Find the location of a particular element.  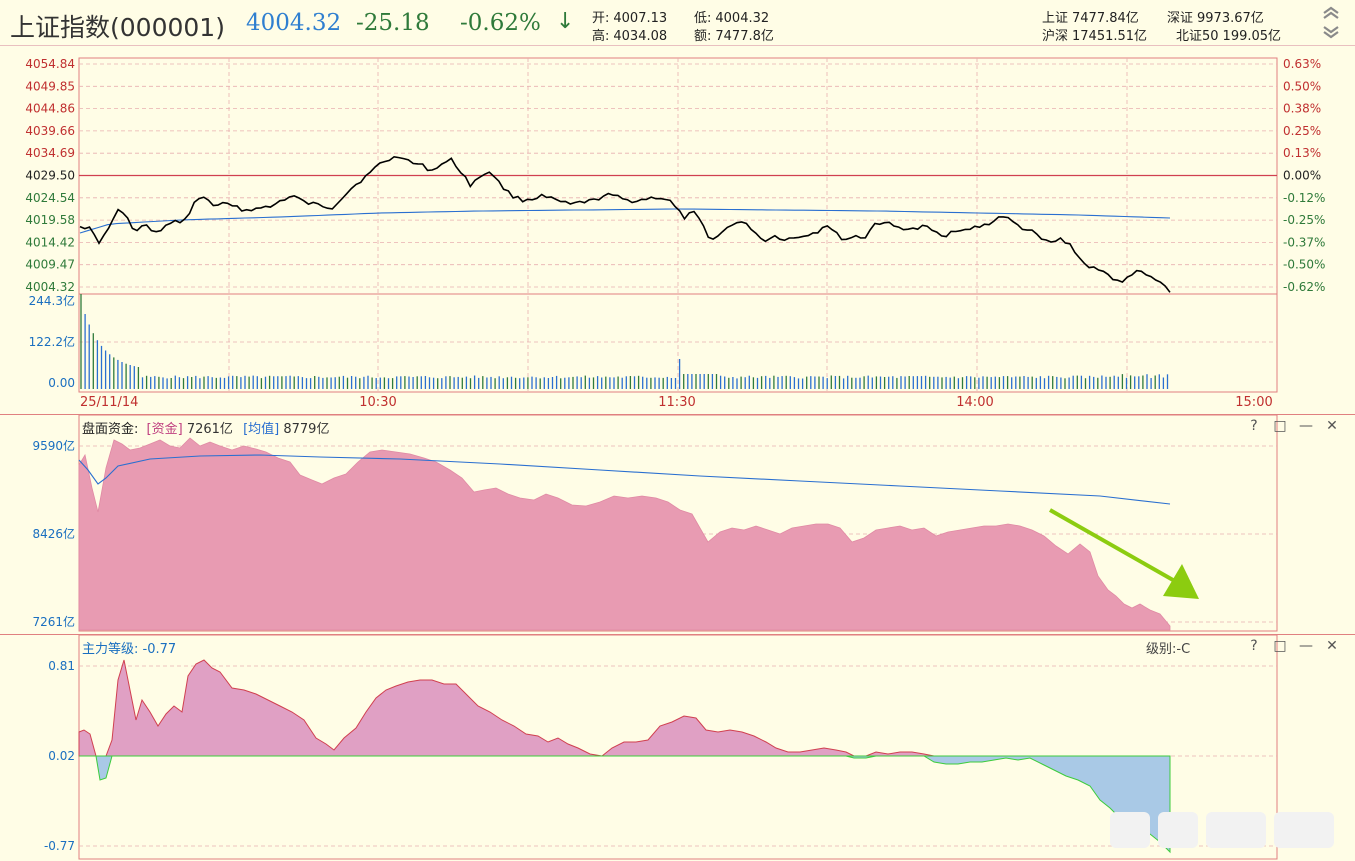

open-stat: 开: 4007.13 is located at coordinates (630, 18).